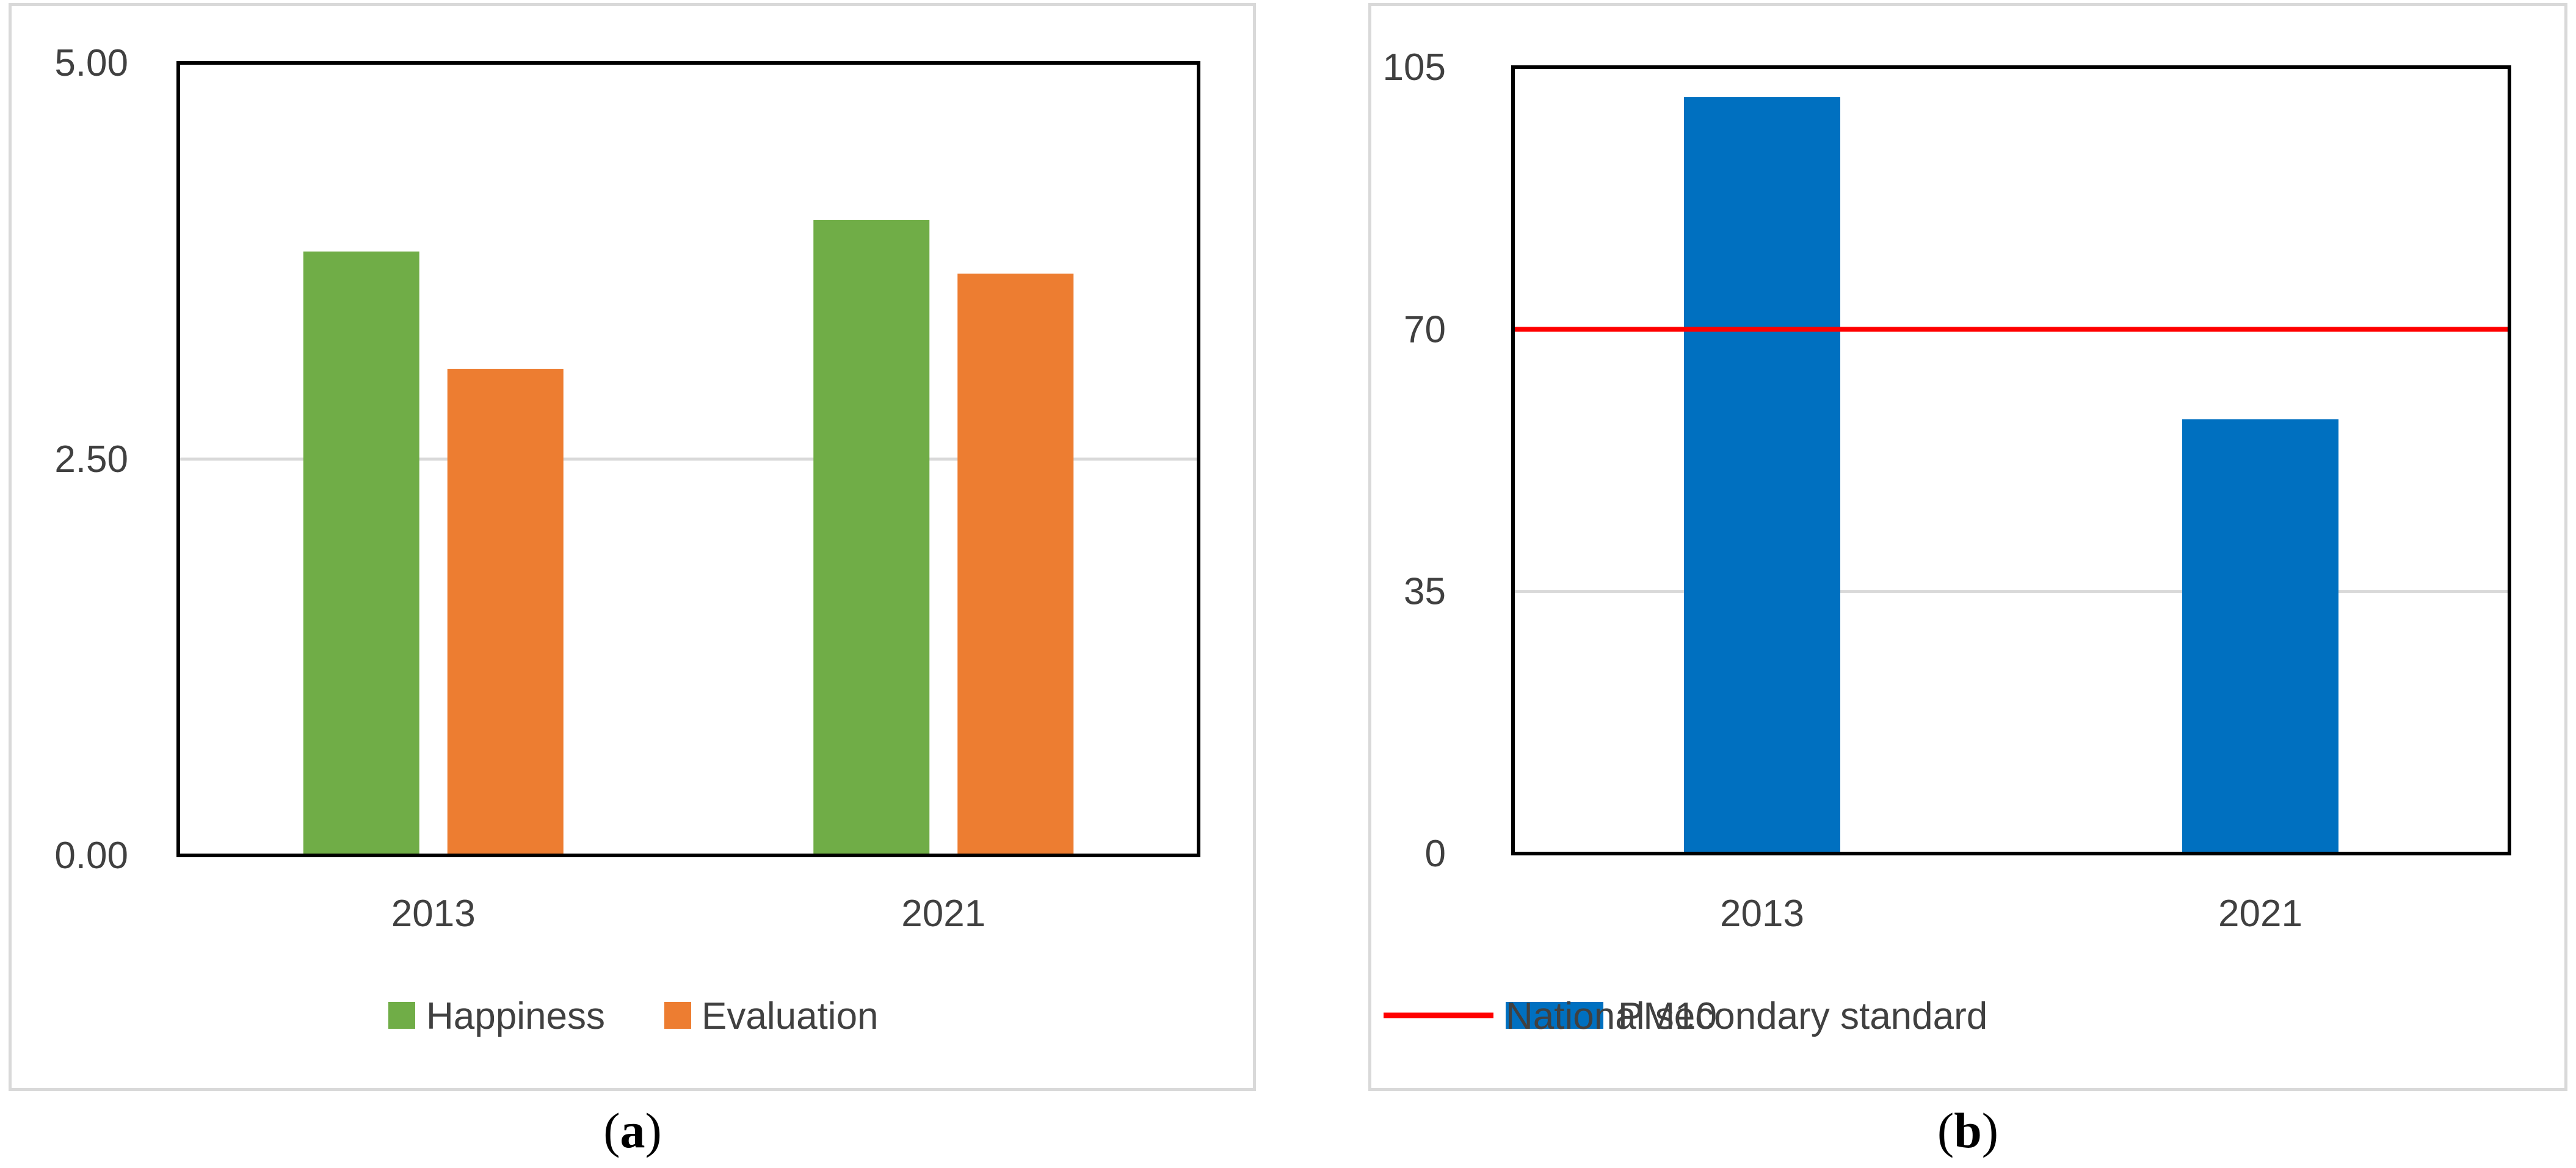 This screenshot has width=2576, height=1168. I want to click on y-tick-label: 0, so click(1435, 854).